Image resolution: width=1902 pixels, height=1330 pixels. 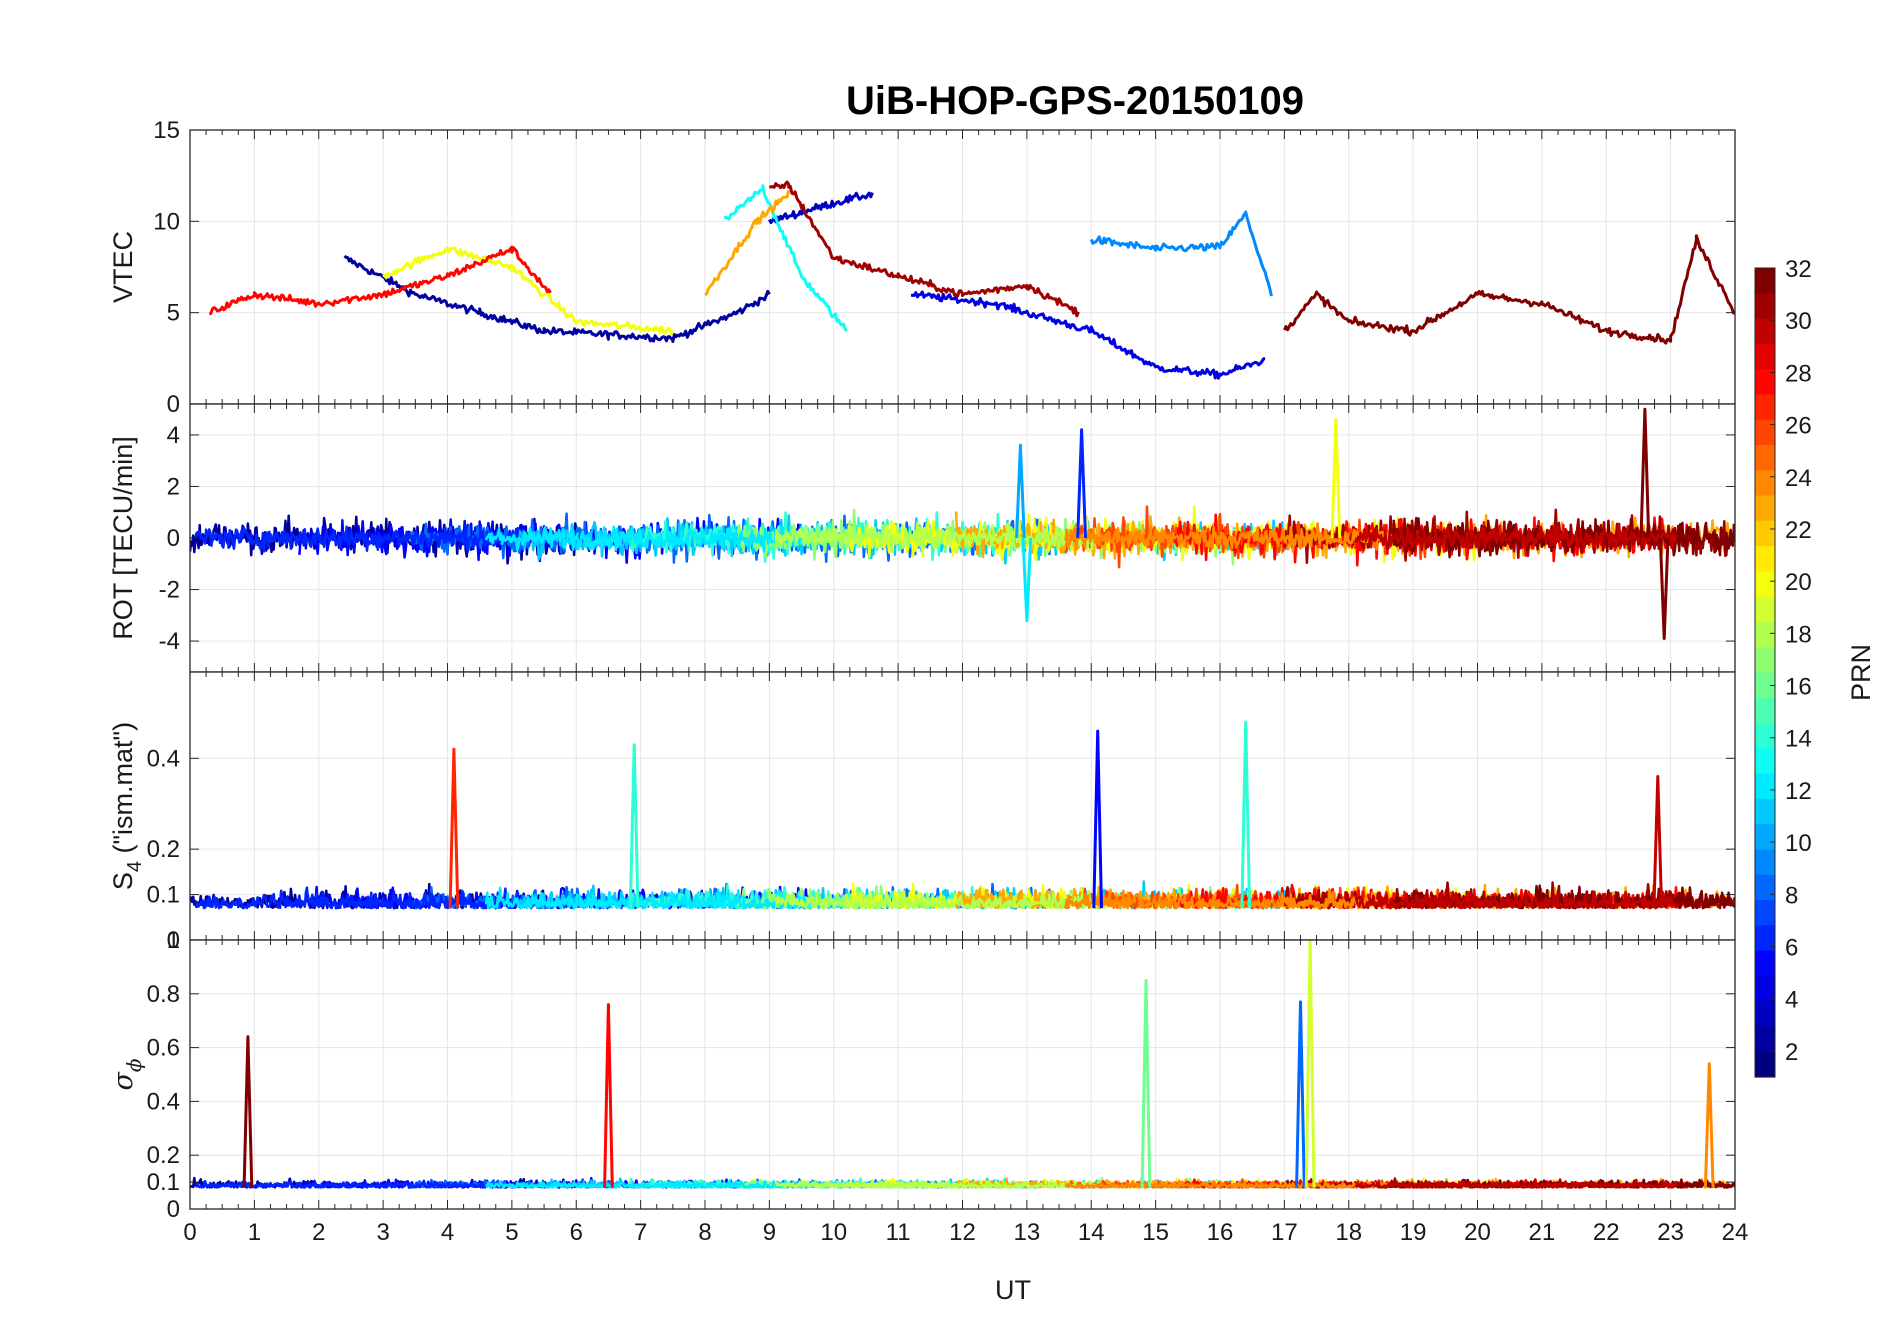 What do you see at coordinates (1606, 1232) in the screenshot?
I see `x-tick-label: 22` at bounding box center [1606, 1232].